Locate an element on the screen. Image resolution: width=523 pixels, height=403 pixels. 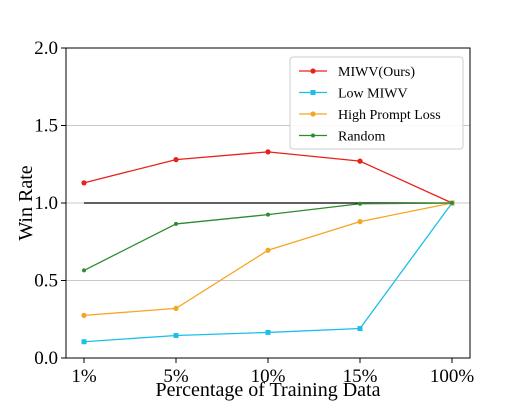
legend: MIWV(Ours) Low MIWV High Prompt Loss Random is located at coordinates (376, 103).